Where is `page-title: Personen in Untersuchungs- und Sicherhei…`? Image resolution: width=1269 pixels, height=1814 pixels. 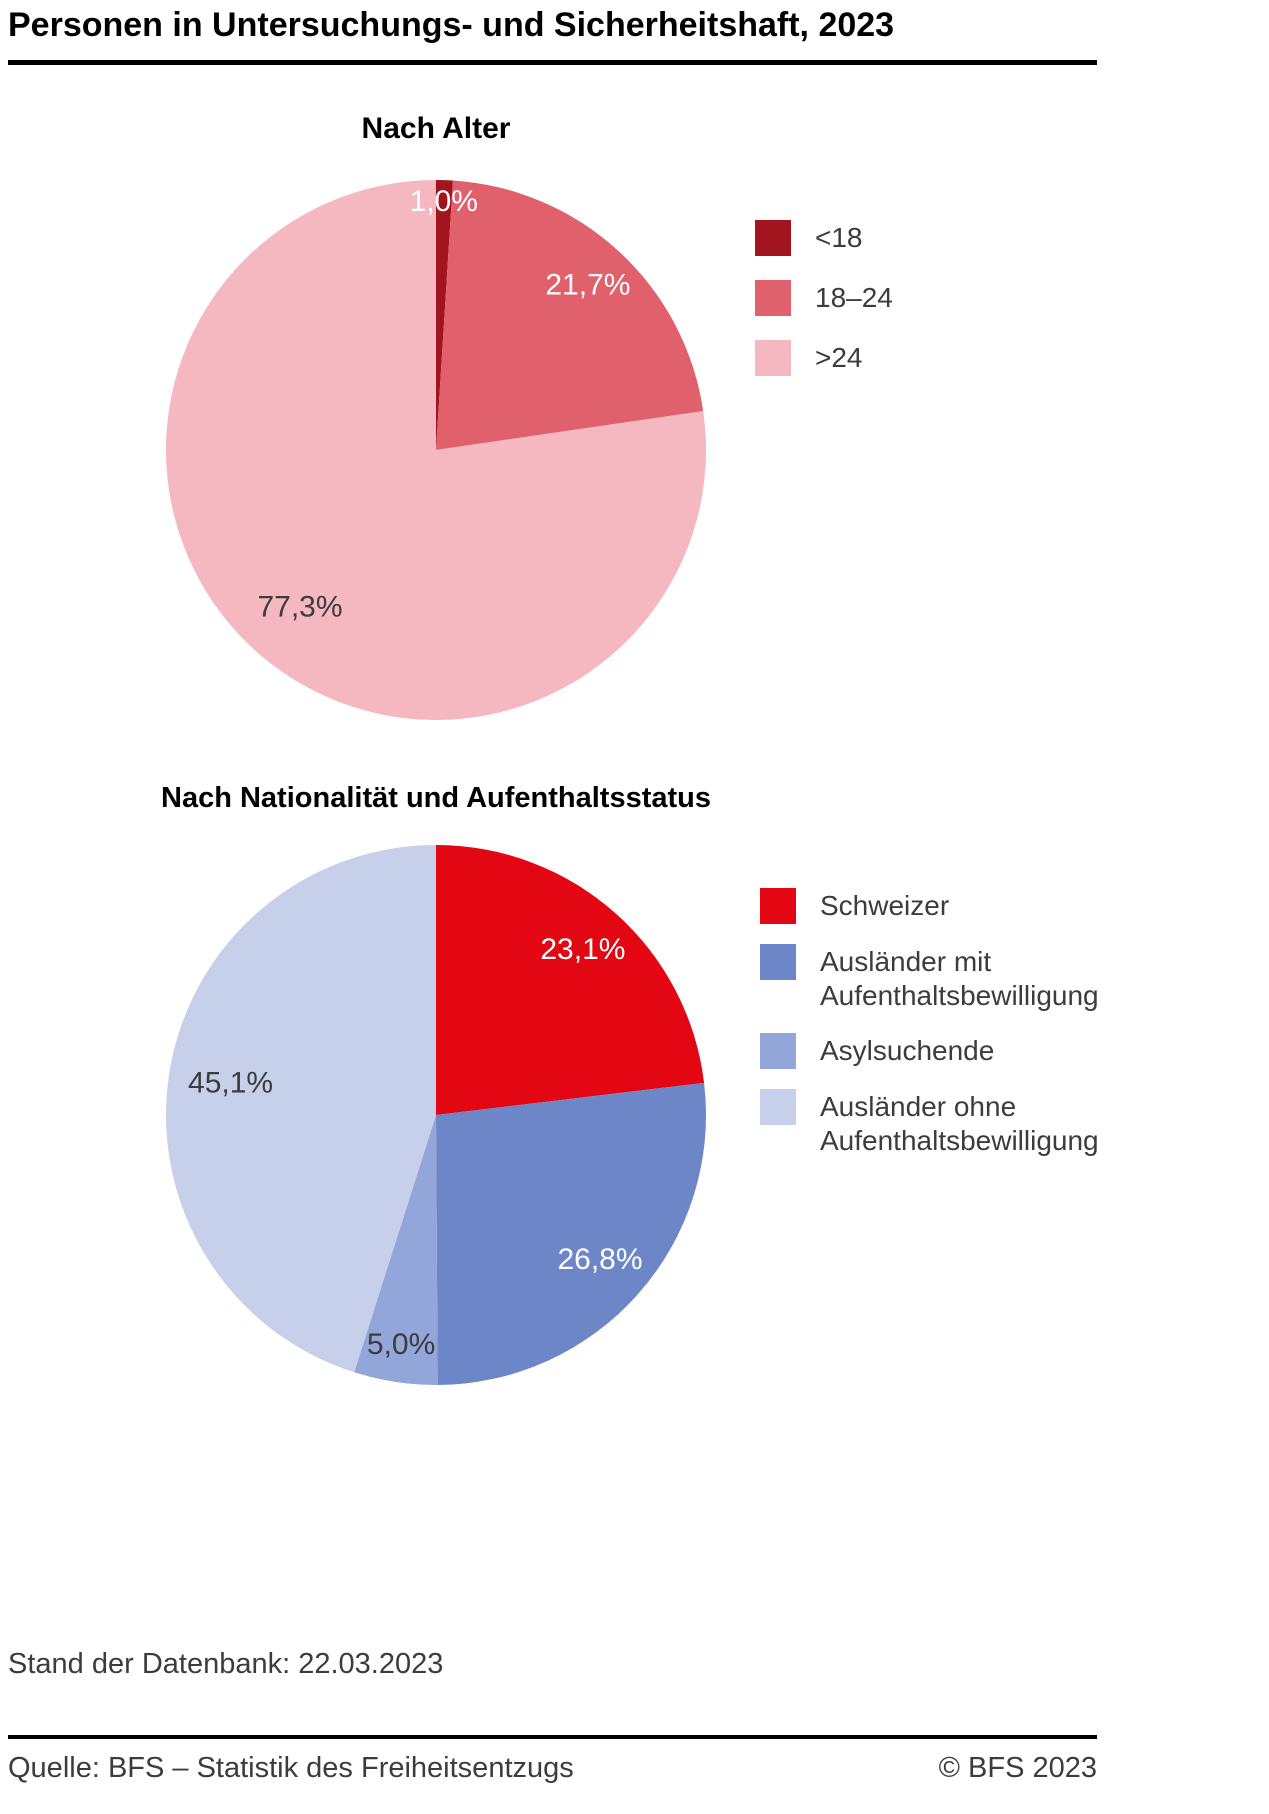 page-title: Personen in Untersuchungs- und Sicherhei… is located at coordinates (451, 25).